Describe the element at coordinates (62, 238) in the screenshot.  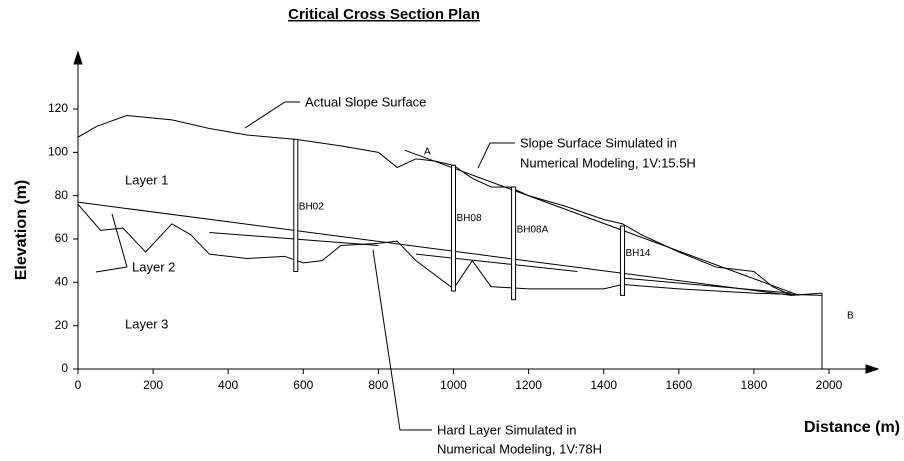
I see `y-tick-label: 60` at that location.